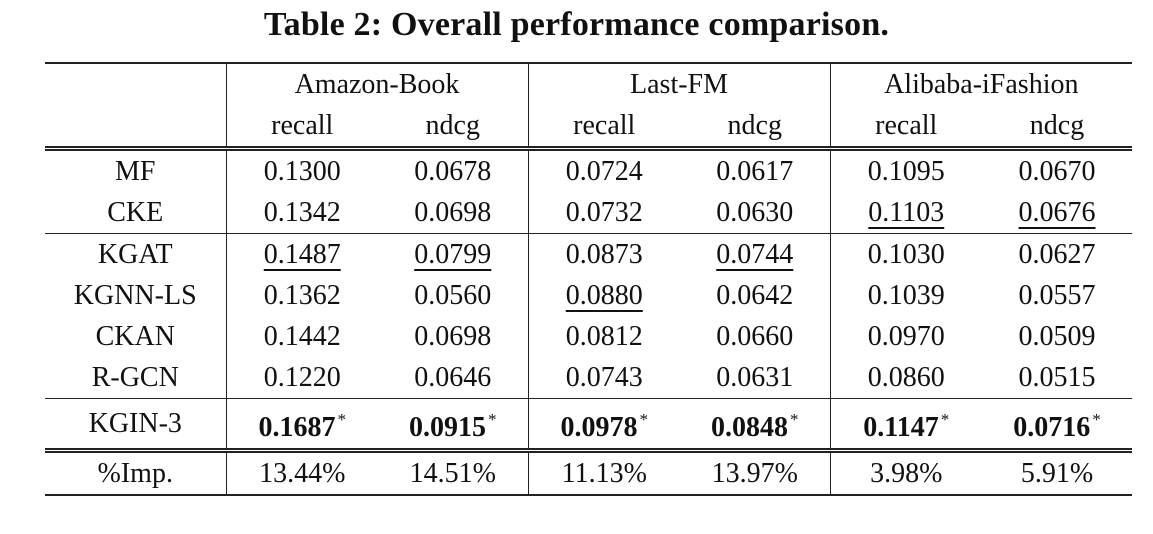 The height and width of the screenshot is (534, 1153). I want to click on second-best-value: 0.0880, so click(604, 295).